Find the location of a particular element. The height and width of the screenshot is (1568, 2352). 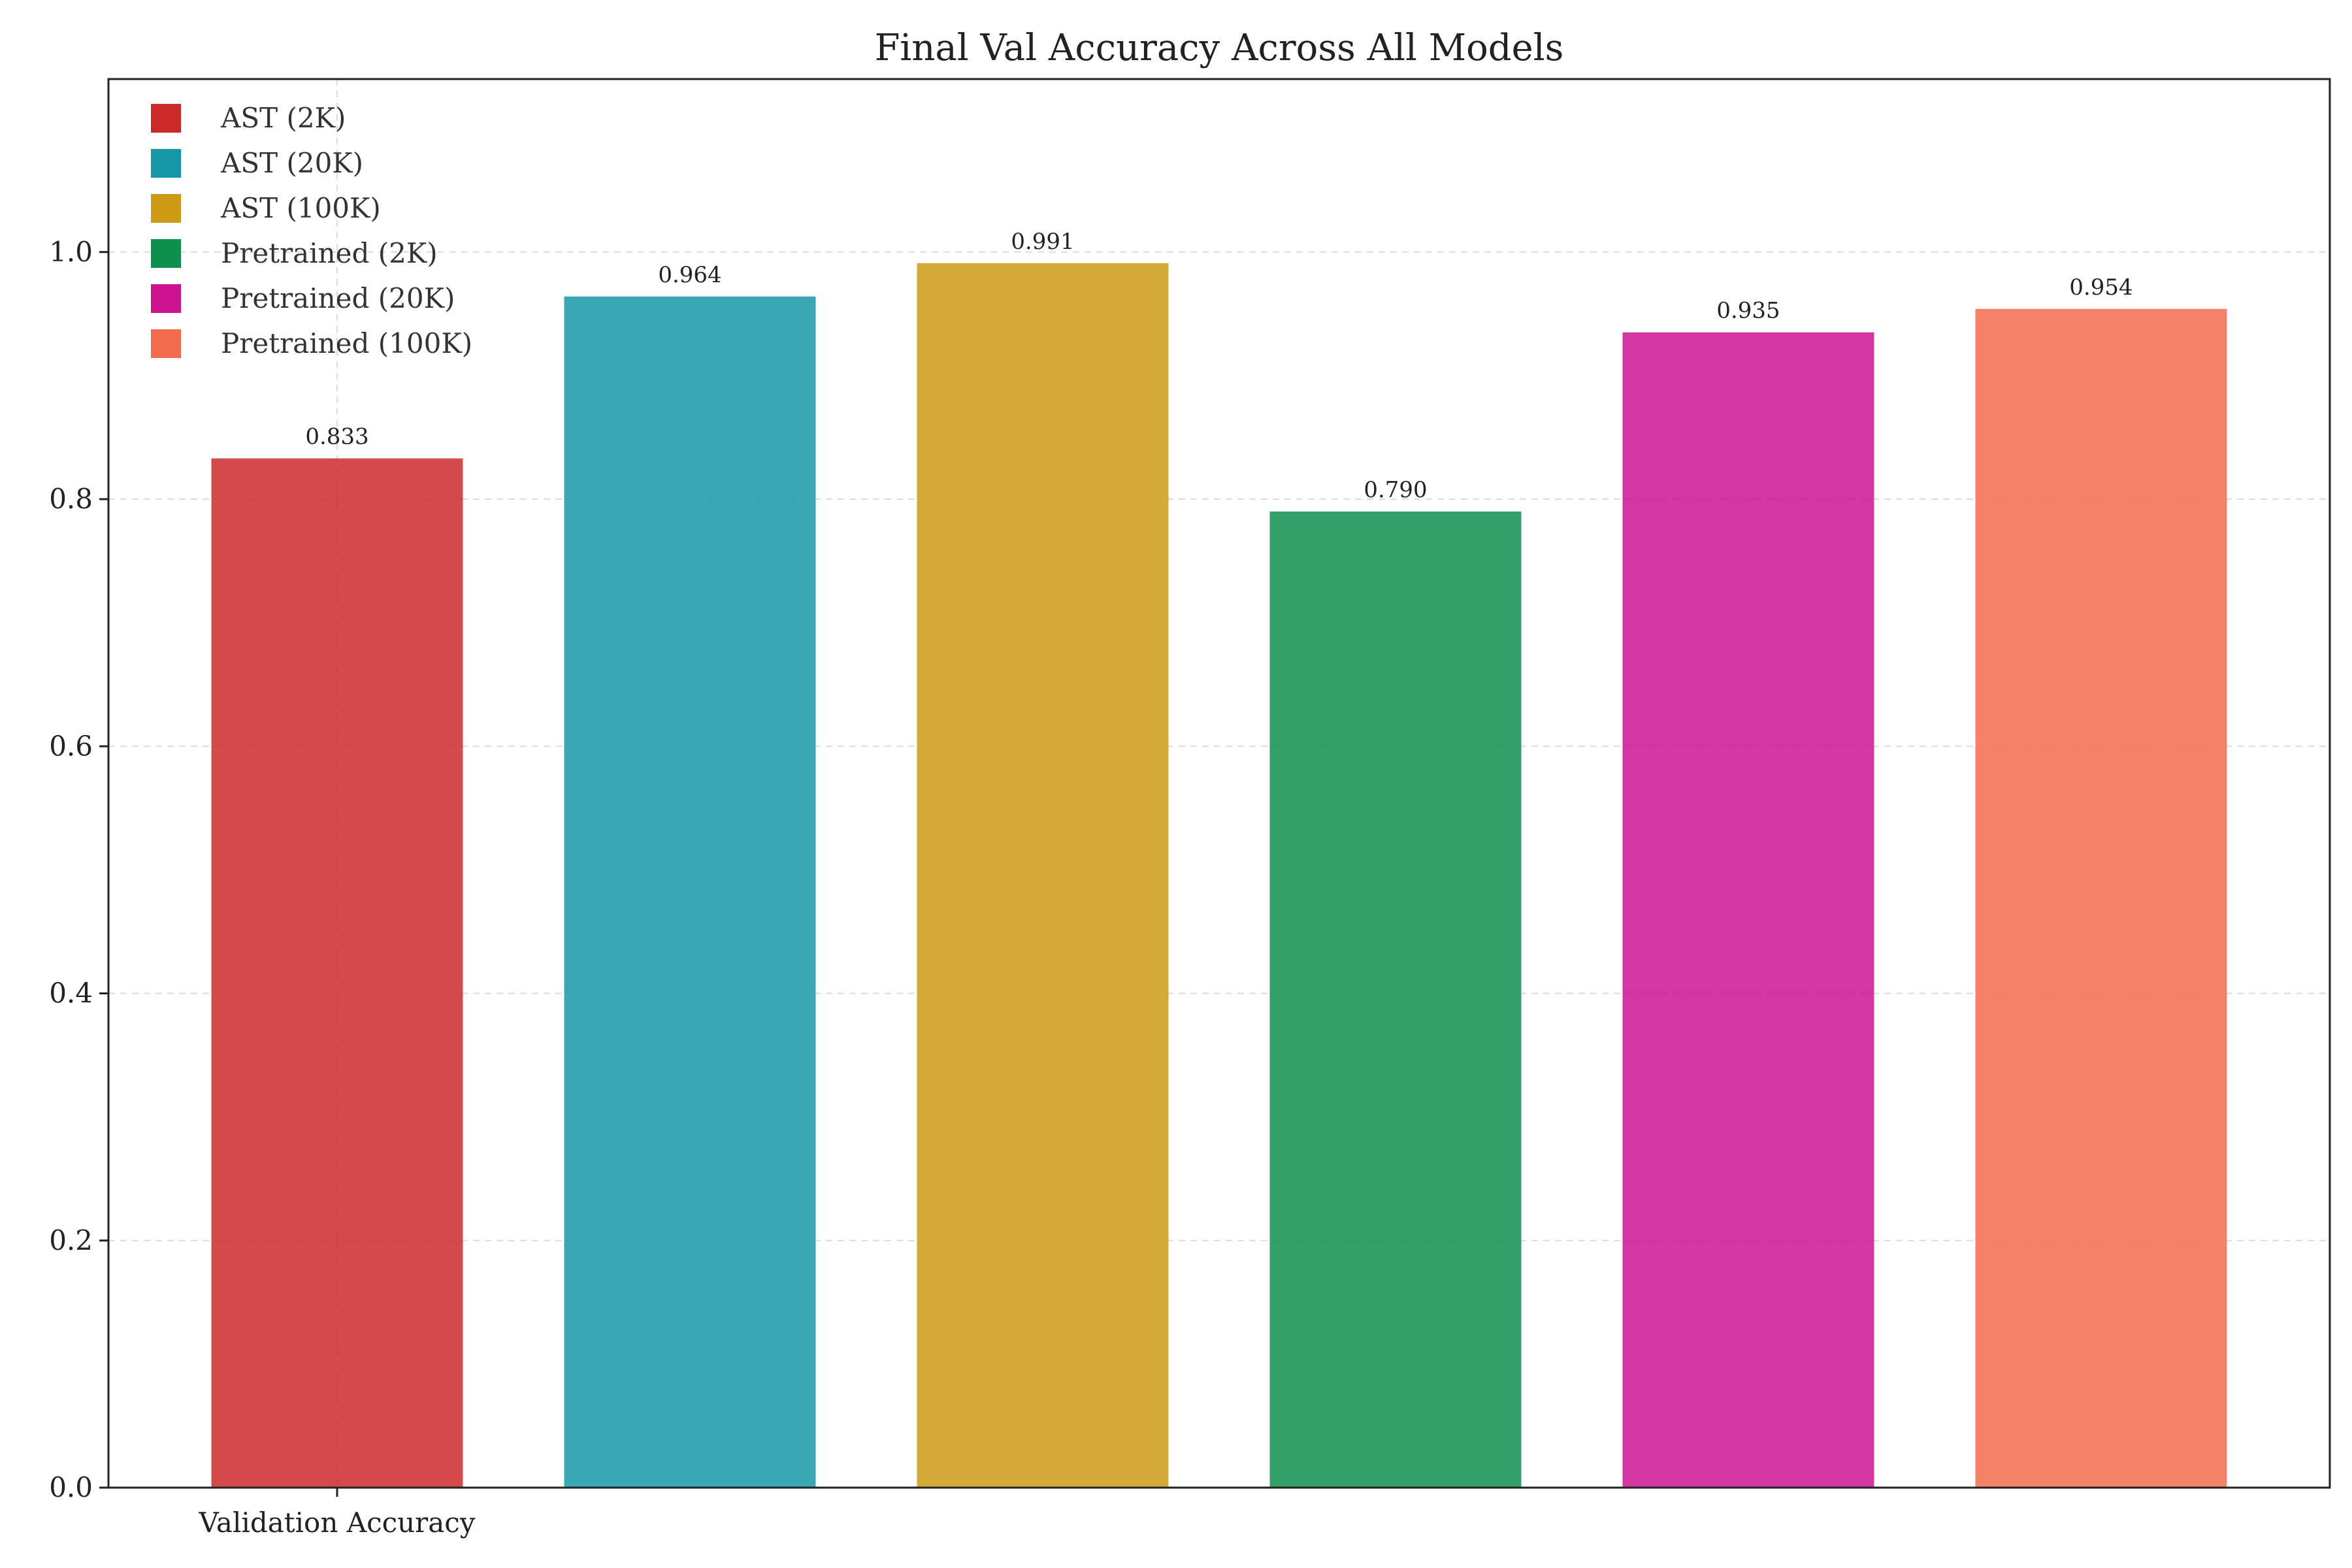

data-labels: 0.833 0.964 0.991 0.790 0.935 0.954 is located at coordinates (1218, 366).